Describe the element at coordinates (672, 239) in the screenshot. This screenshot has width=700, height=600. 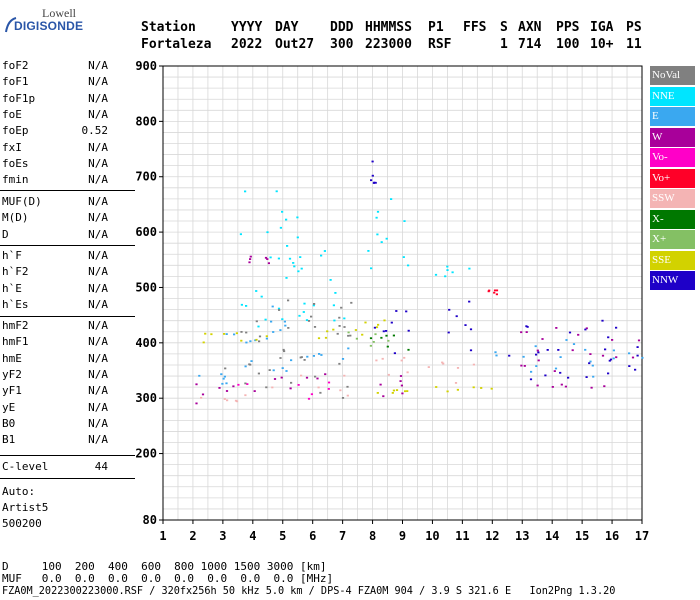
I see `legend-item: X+` at that location.